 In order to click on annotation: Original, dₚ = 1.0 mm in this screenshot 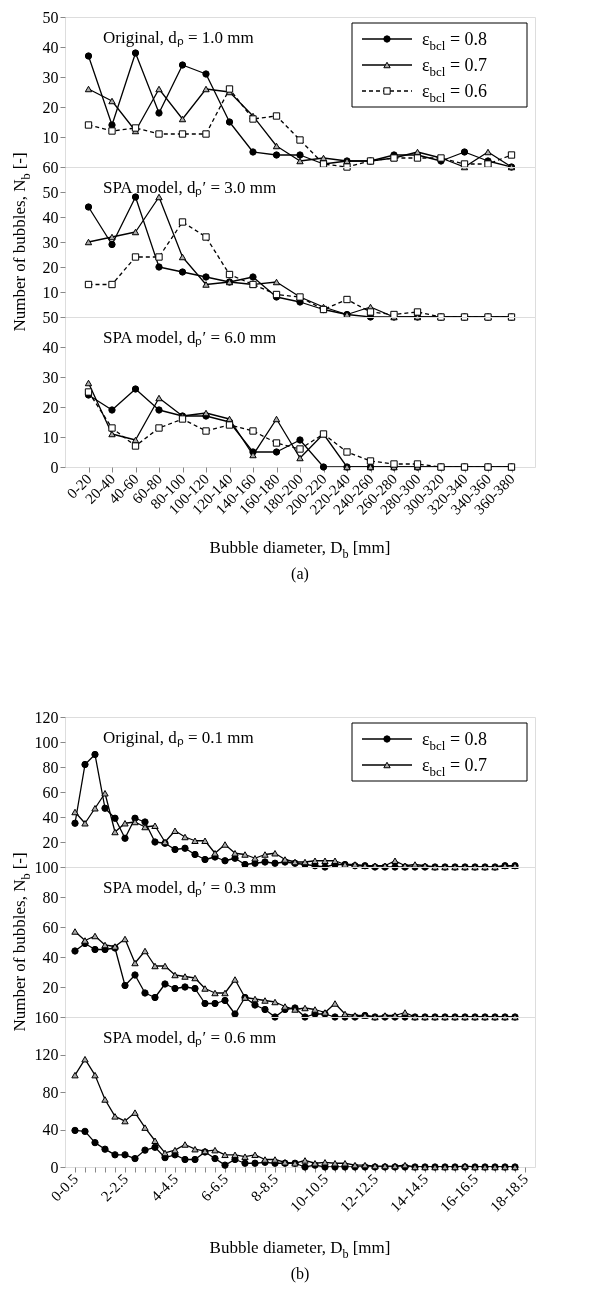, I will do `click(178, 38)`.